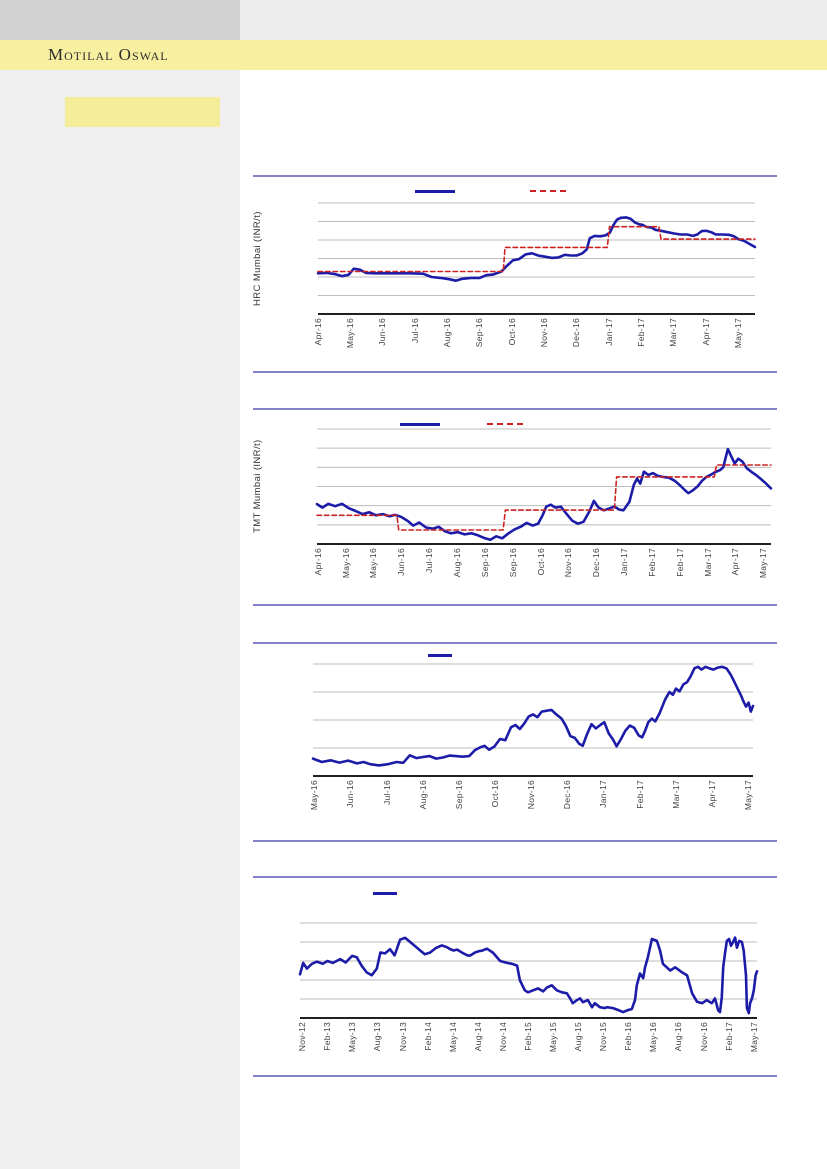 This screenshot has width=827, height=1169. What do you see at coordinates (527, 1036) in the screenshot?
I see `x-tick-label: Feb-15` at bounding box center [527, 1036].